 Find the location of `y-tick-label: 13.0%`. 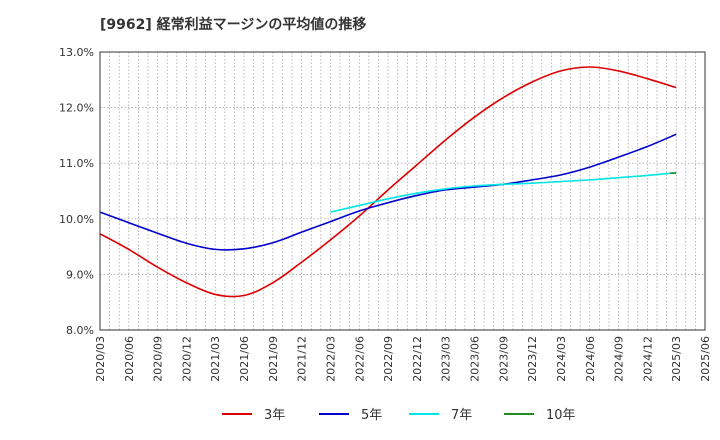

y-tick-label: 13.0% is located at coordinates (76, 52).